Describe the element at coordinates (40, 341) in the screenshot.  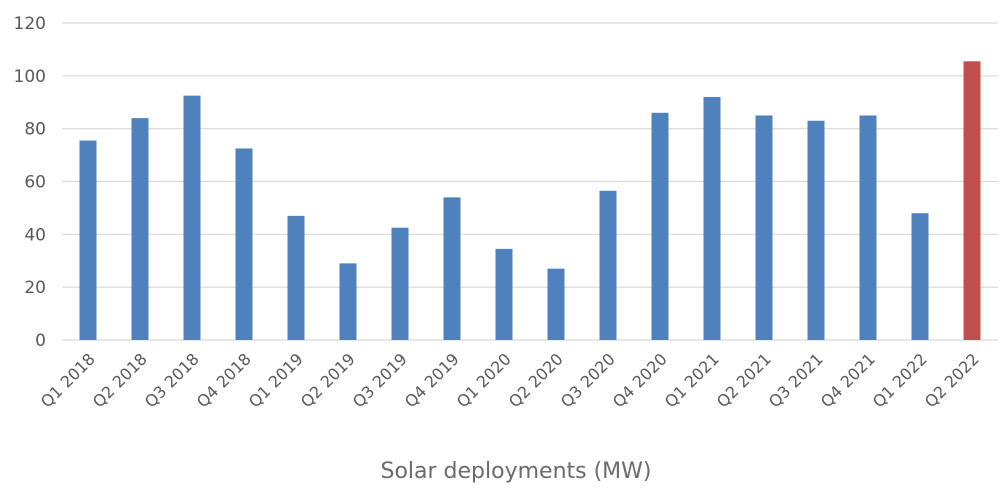
I see `y-tick-label: 0` at that location.